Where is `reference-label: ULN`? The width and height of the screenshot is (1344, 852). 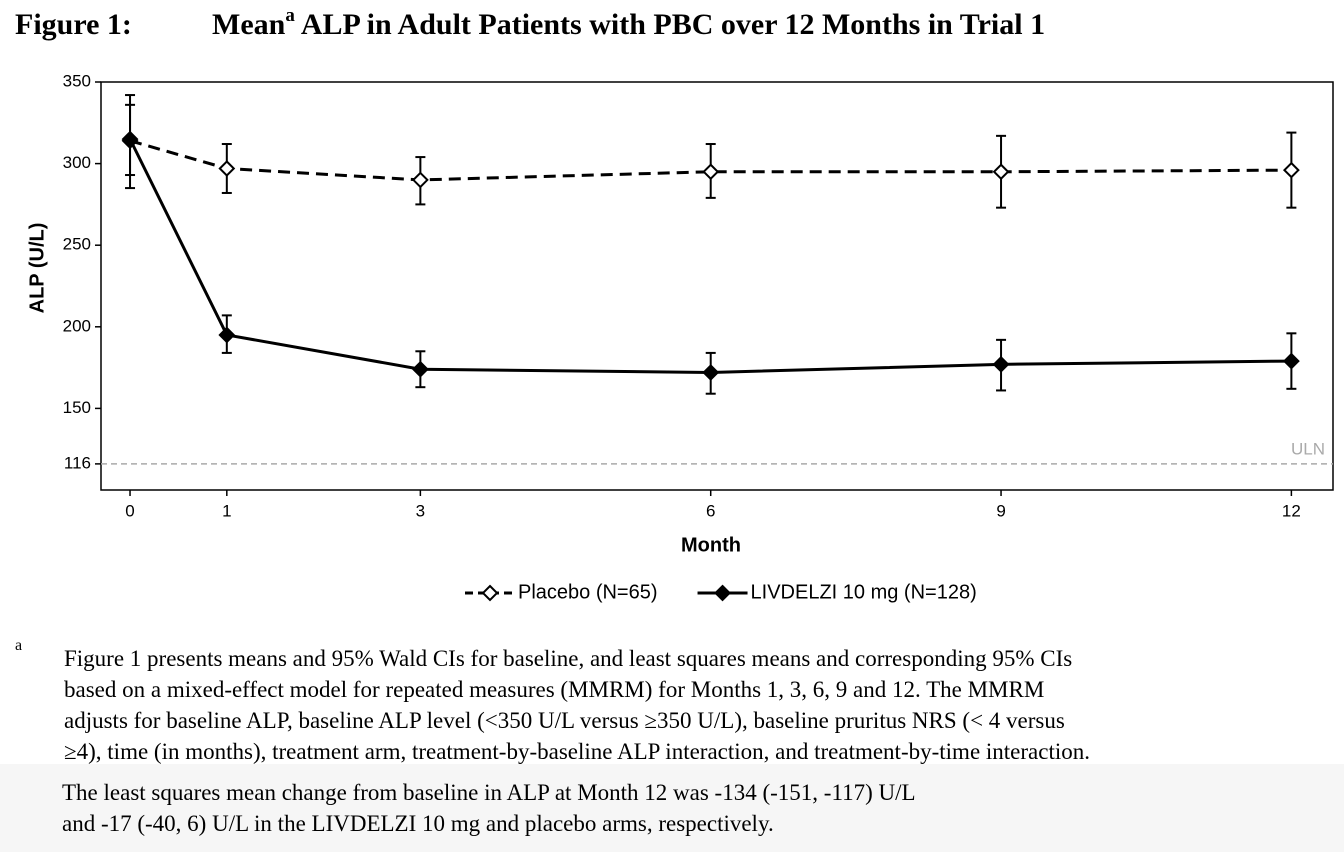 reference-label: ULN is located at coordinates (1308, 448).